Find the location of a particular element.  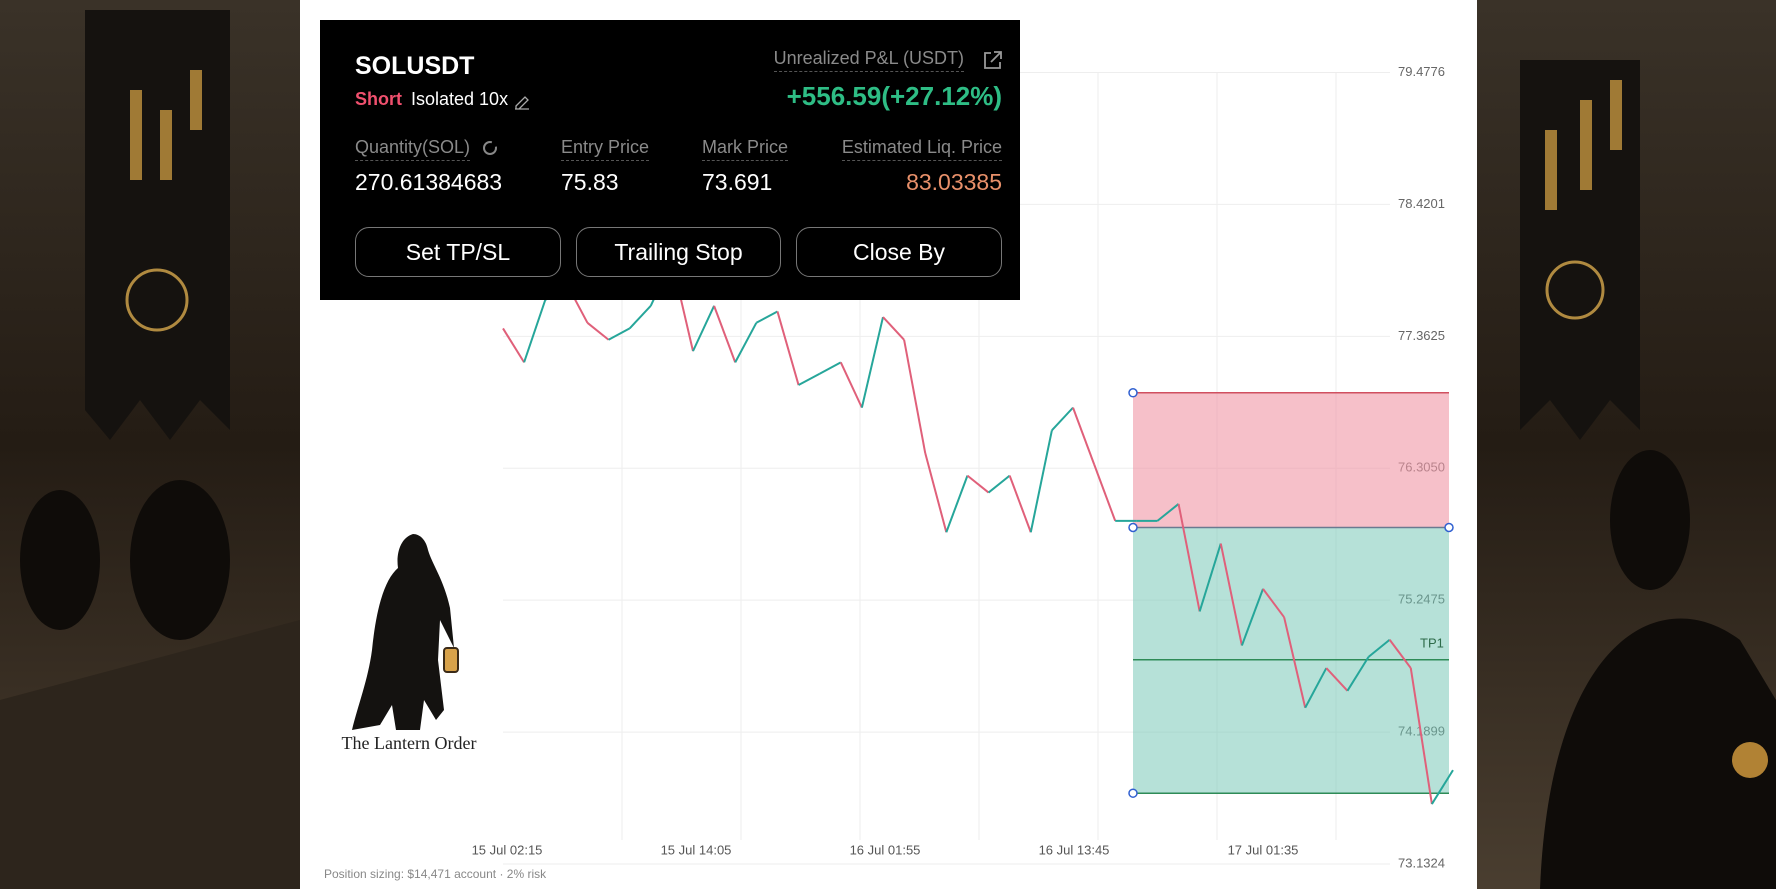

y-tick-label: 78.4201 is located at coordinates (1421, 203).